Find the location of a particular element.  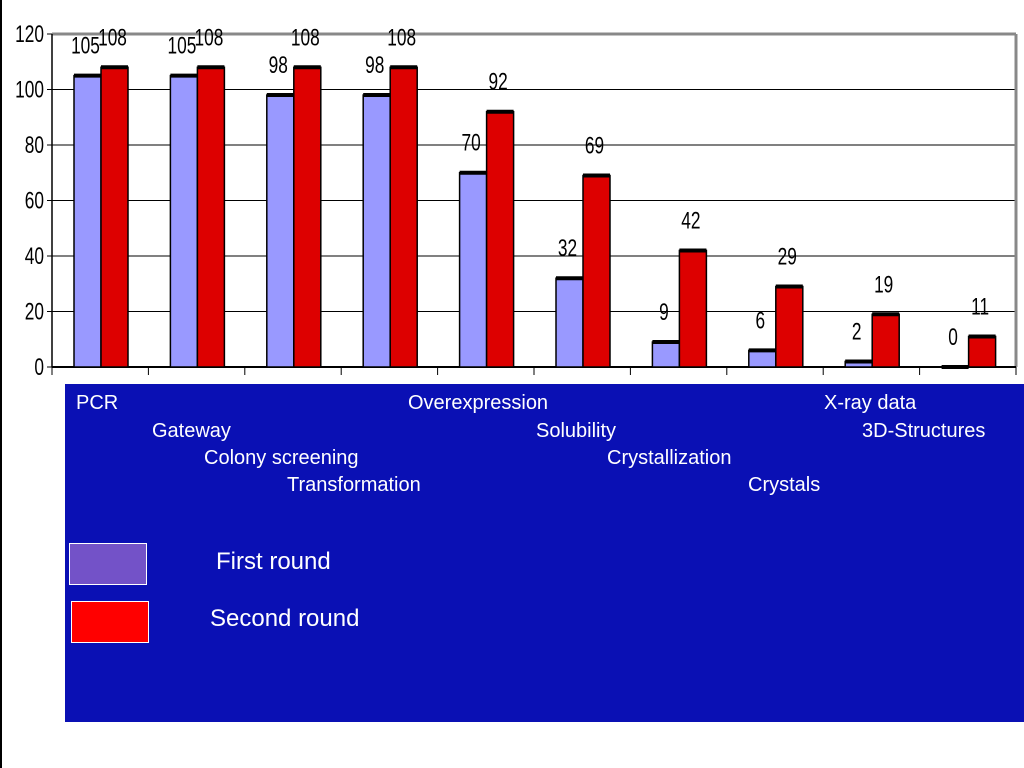

data-label-first-round-8: 2 is located at coordinates (857, 332).